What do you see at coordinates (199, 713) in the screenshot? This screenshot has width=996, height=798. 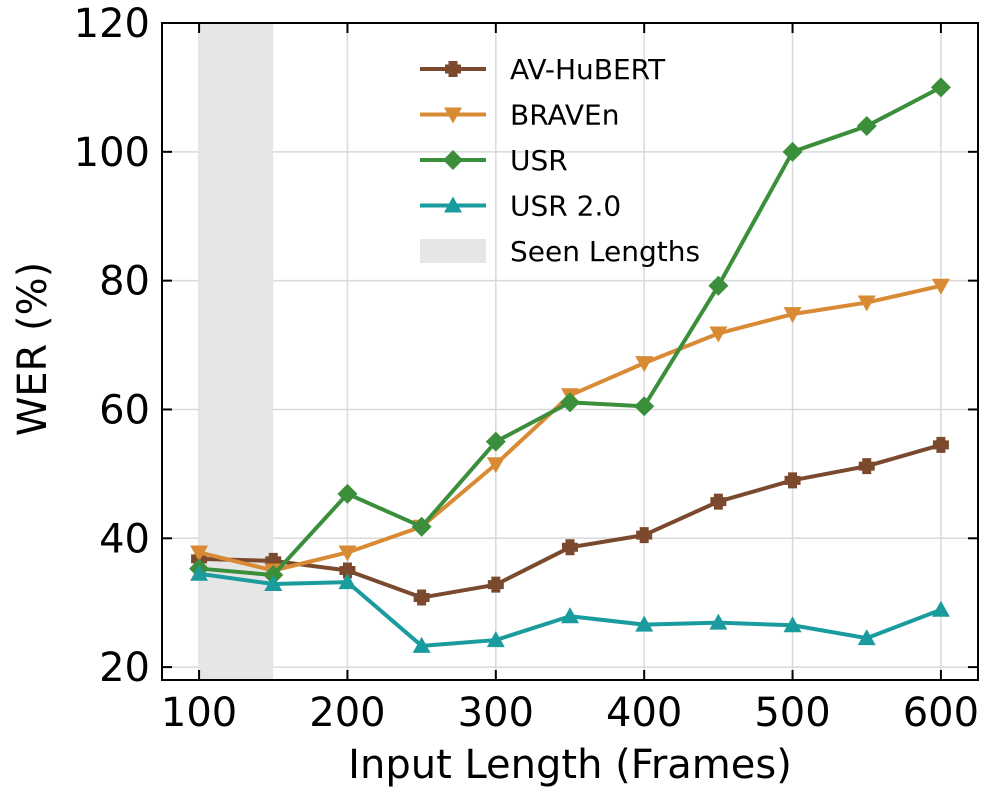 I see `x-tick-label: 100` at bounding box center [199, 713].